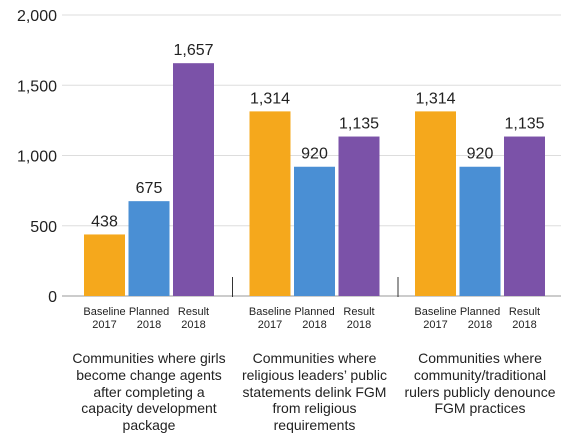 This screenshot has width=561, height=442. What do you see at coordinates (37, 16) in the screenshot?
I see `y-tick-label: 2,000` at bounding box center [37, 16].